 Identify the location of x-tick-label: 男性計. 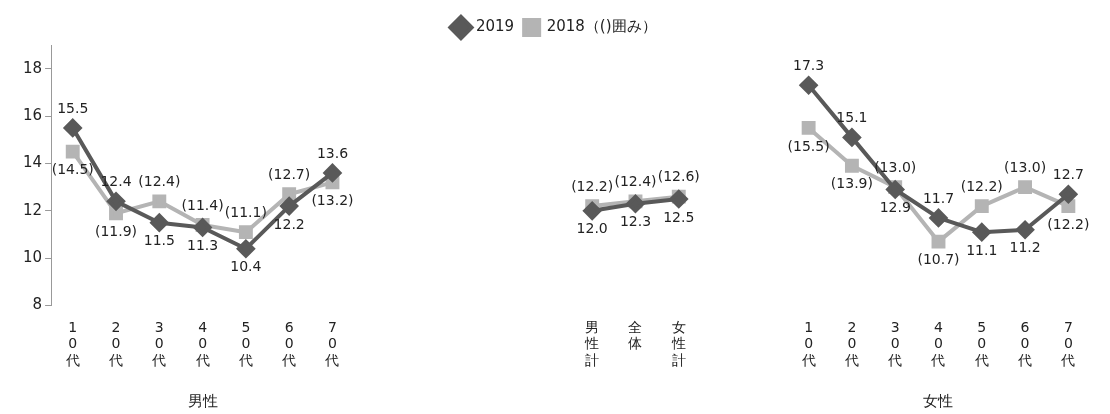
(592, 343).